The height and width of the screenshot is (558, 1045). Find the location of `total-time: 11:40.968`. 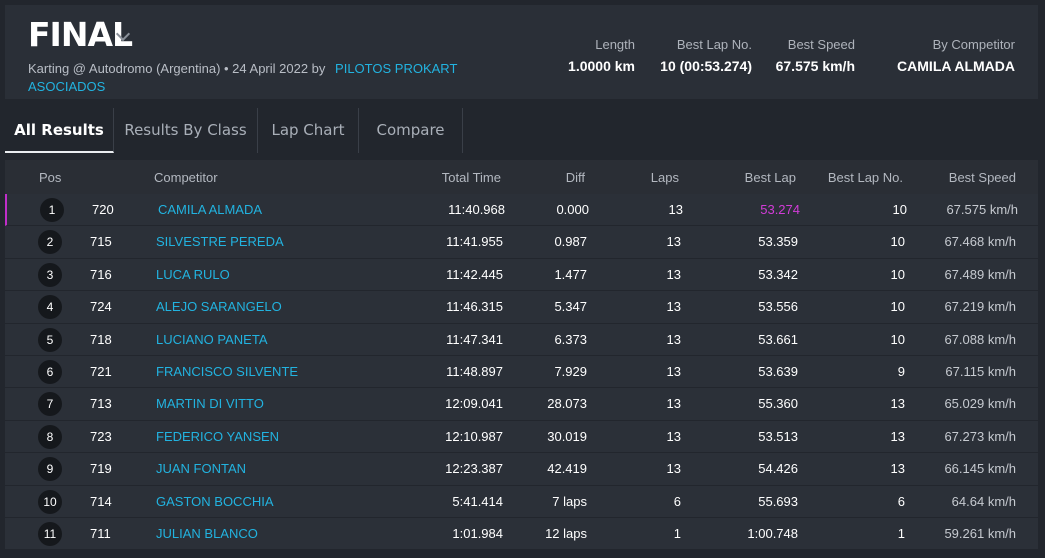

total-time: 11:40.968 is located at coordinates (476, 209).